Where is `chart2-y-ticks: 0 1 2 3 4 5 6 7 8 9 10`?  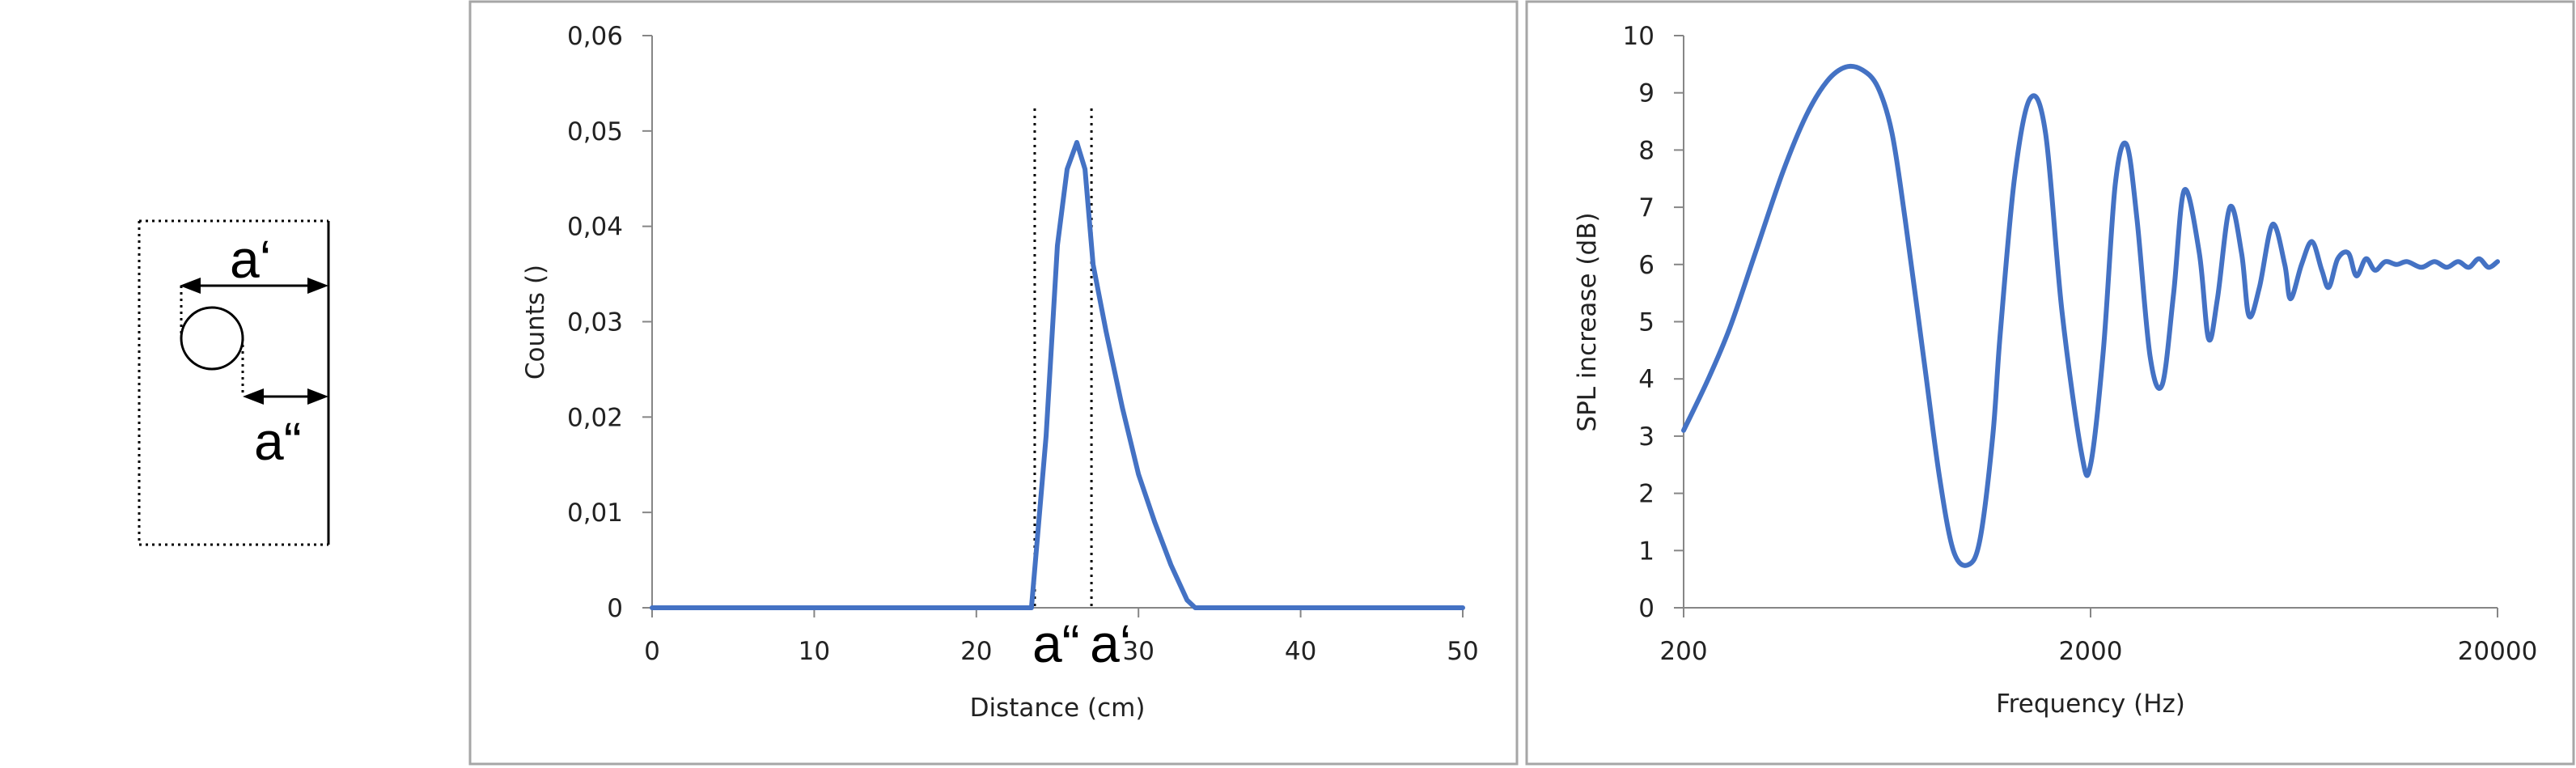
chart2-y-ticks: 0 1 2 3 4 5 6 7 8 9 10 is located at coordinates (1653, 322).